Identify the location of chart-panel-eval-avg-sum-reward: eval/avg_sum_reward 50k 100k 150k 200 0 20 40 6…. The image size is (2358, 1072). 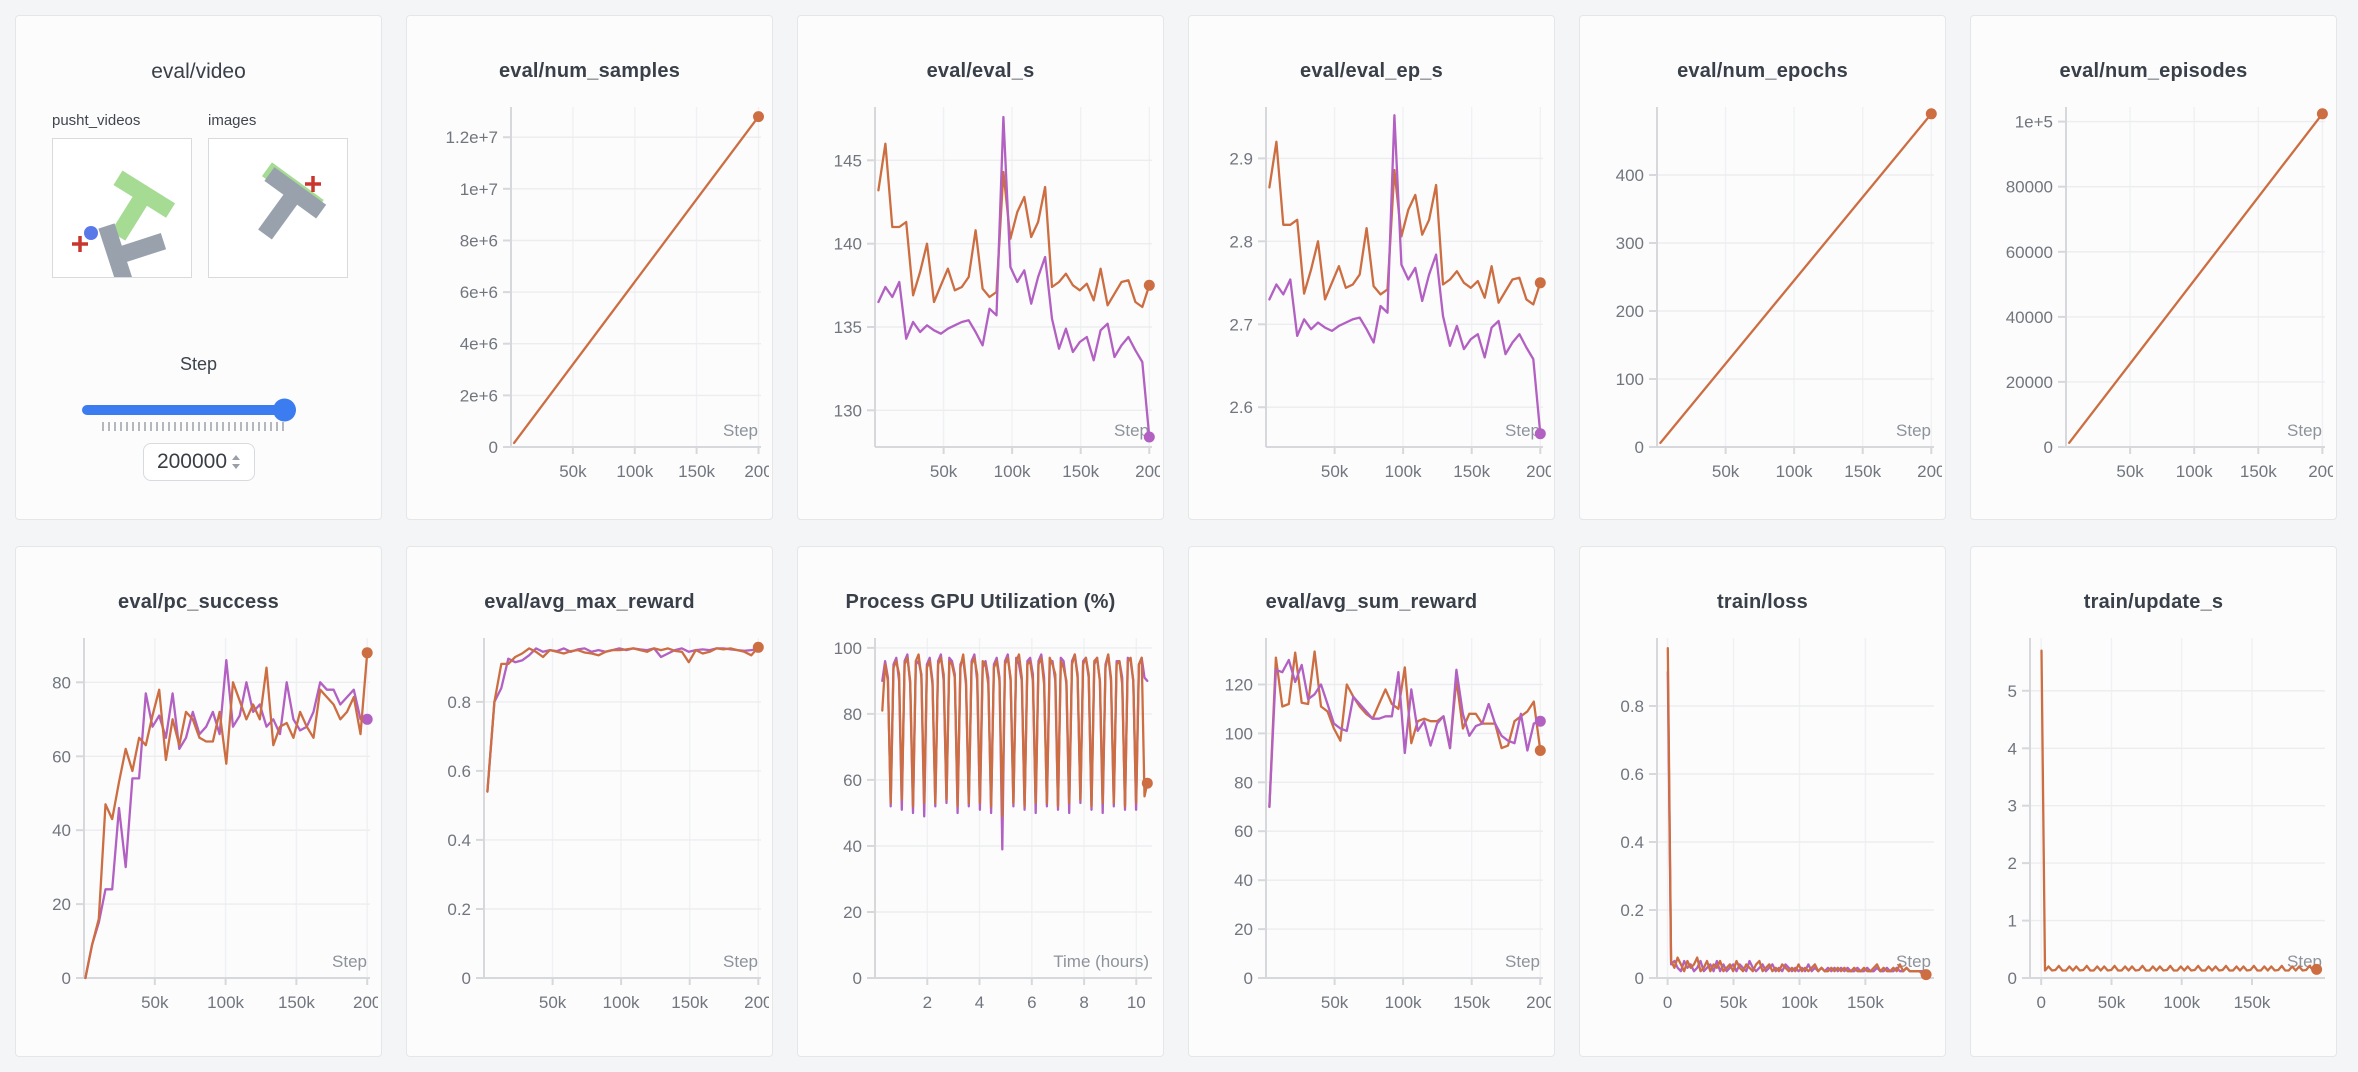
(1371, 801).